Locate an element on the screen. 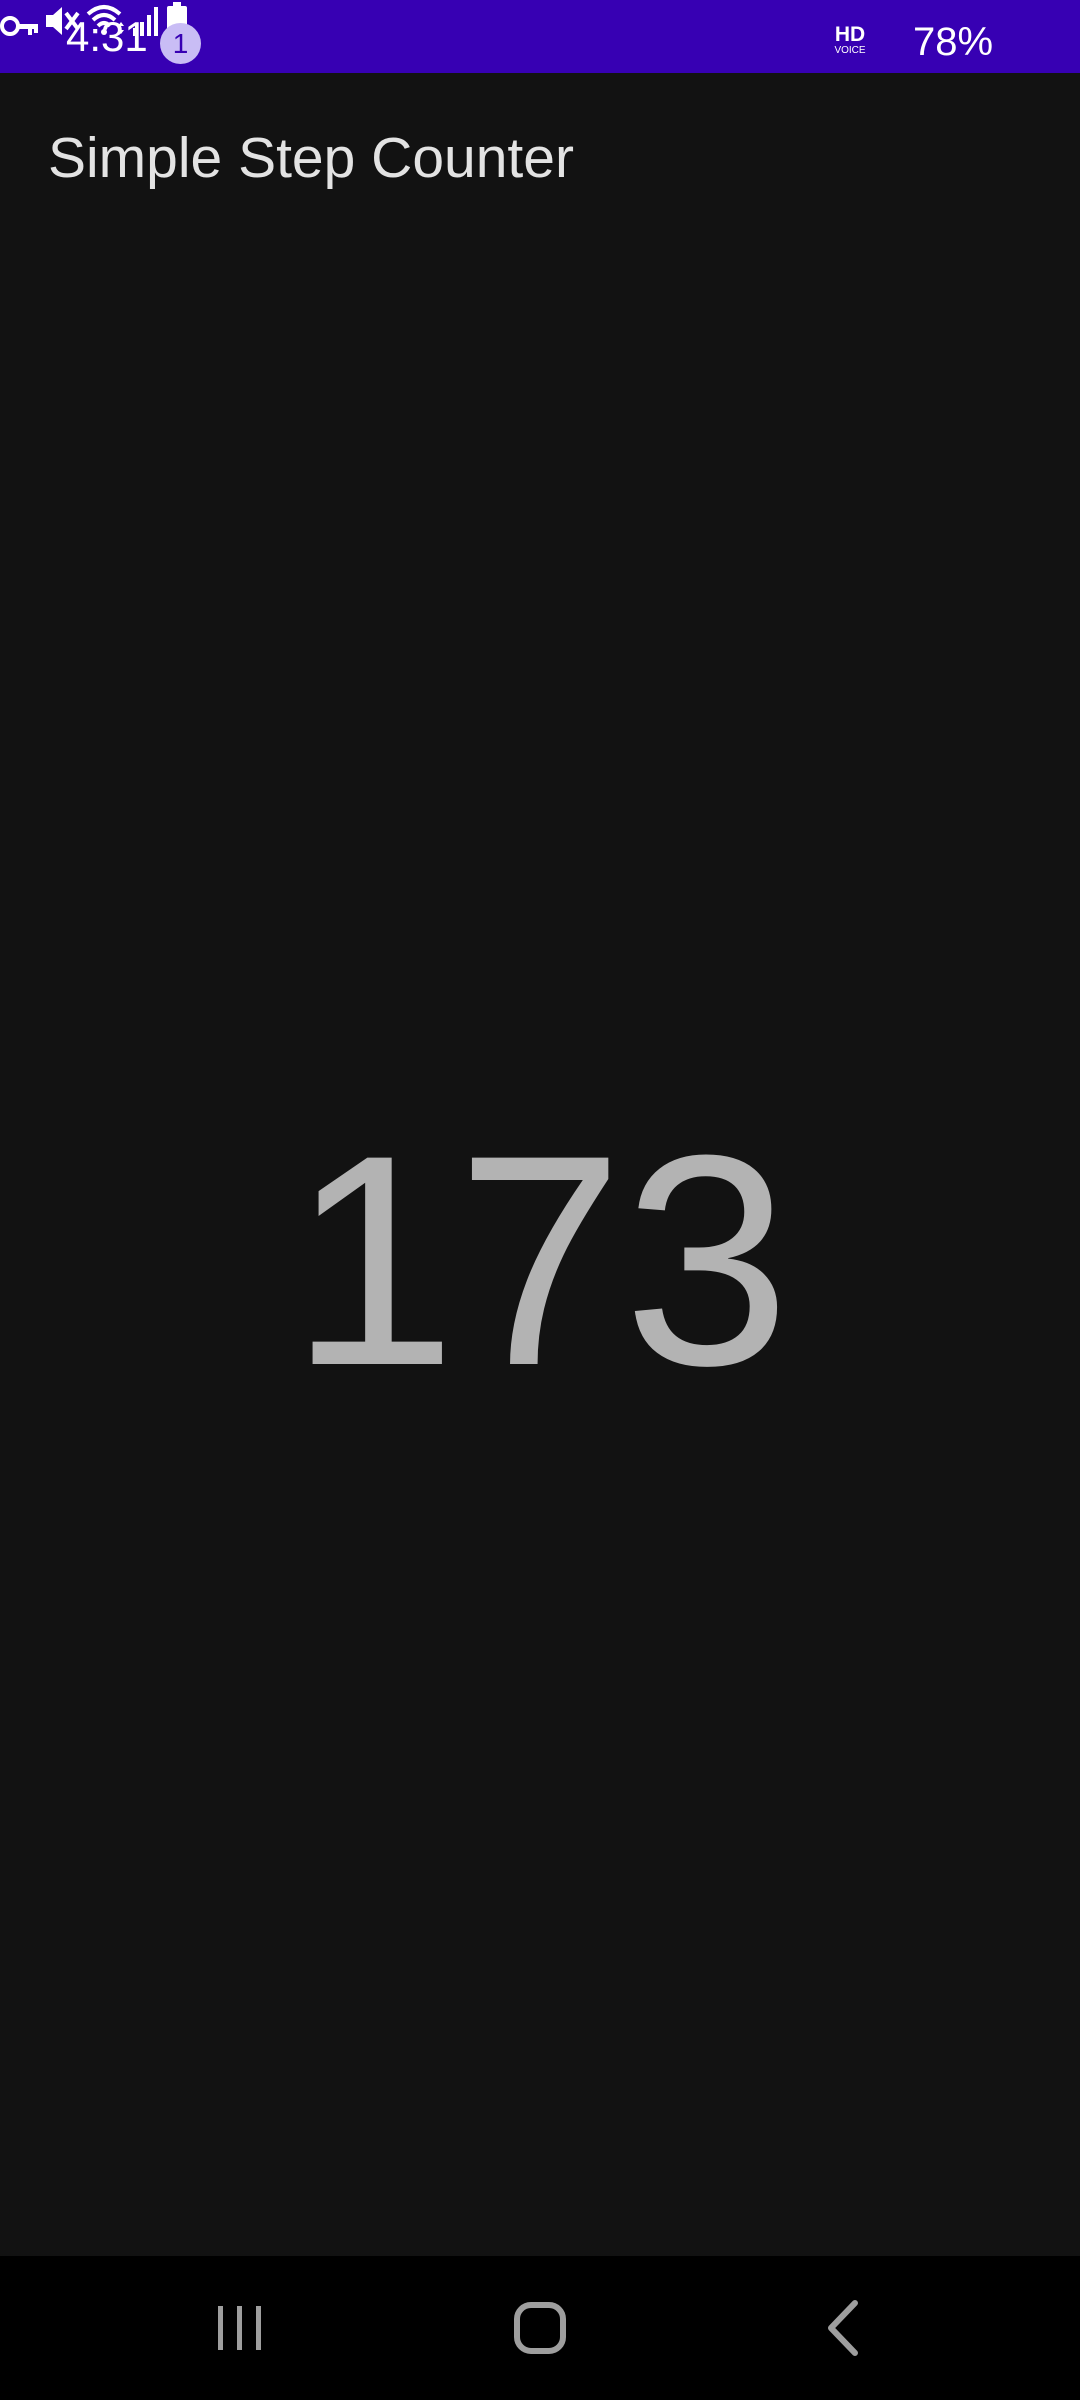 The height and width of the screenshot is (2400, 1080). back-icon is located at coordinates (845, 2328).